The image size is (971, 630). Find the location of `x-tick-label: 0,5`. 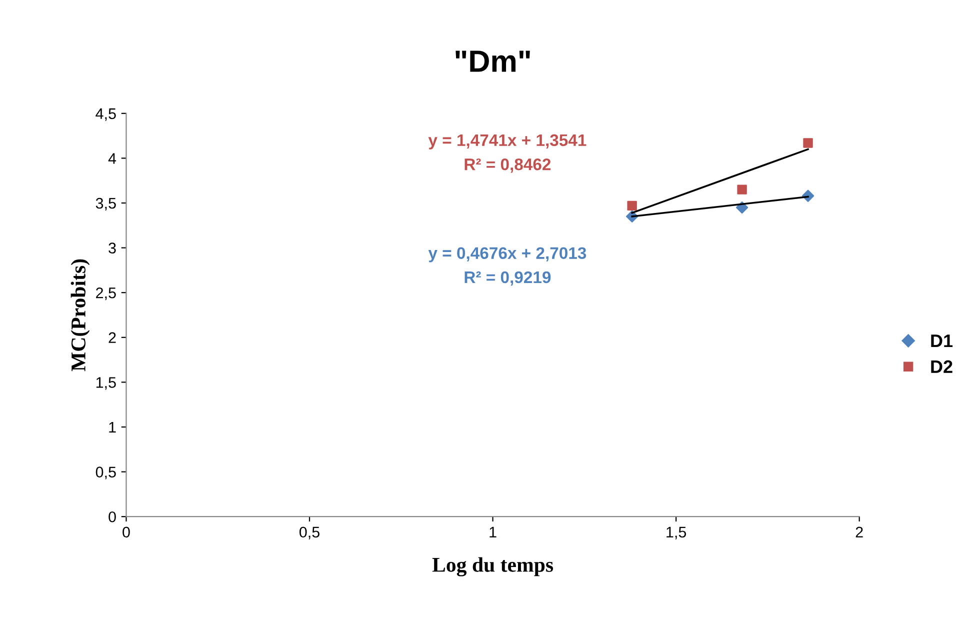

x-tick-label: 0,5 is located at coordinates (309, 533).